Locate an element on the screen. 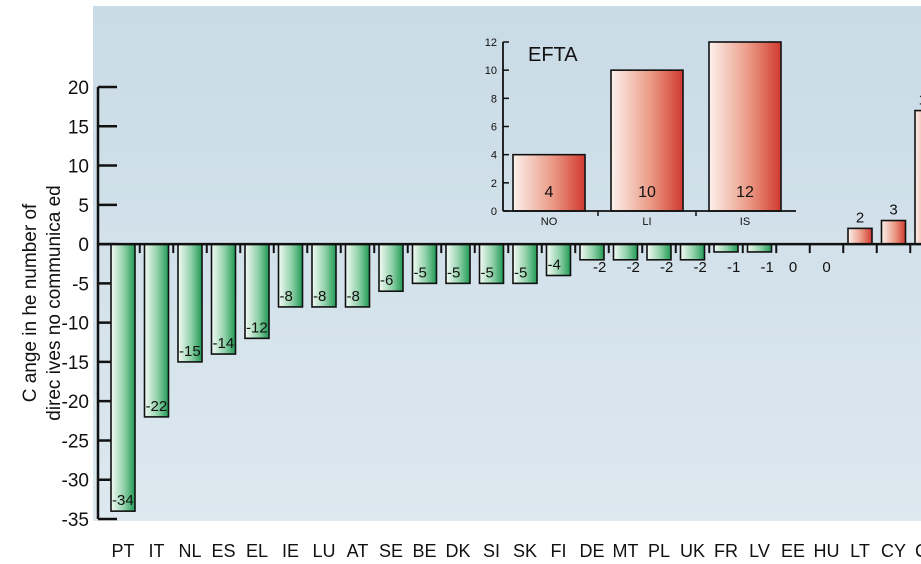 The height and width of the screenshot is (564, 921). inset-y-tick-label: 4 is located at coordinates (494, 156).